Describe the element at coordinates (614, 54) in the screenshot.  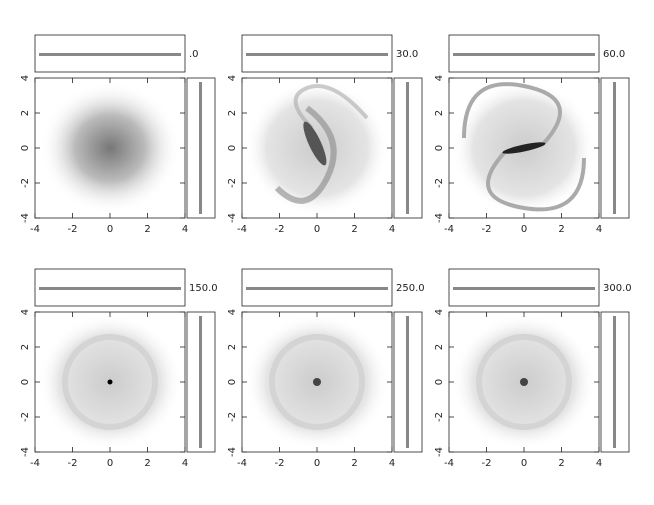
I see `time-label: 60.0` at that location.